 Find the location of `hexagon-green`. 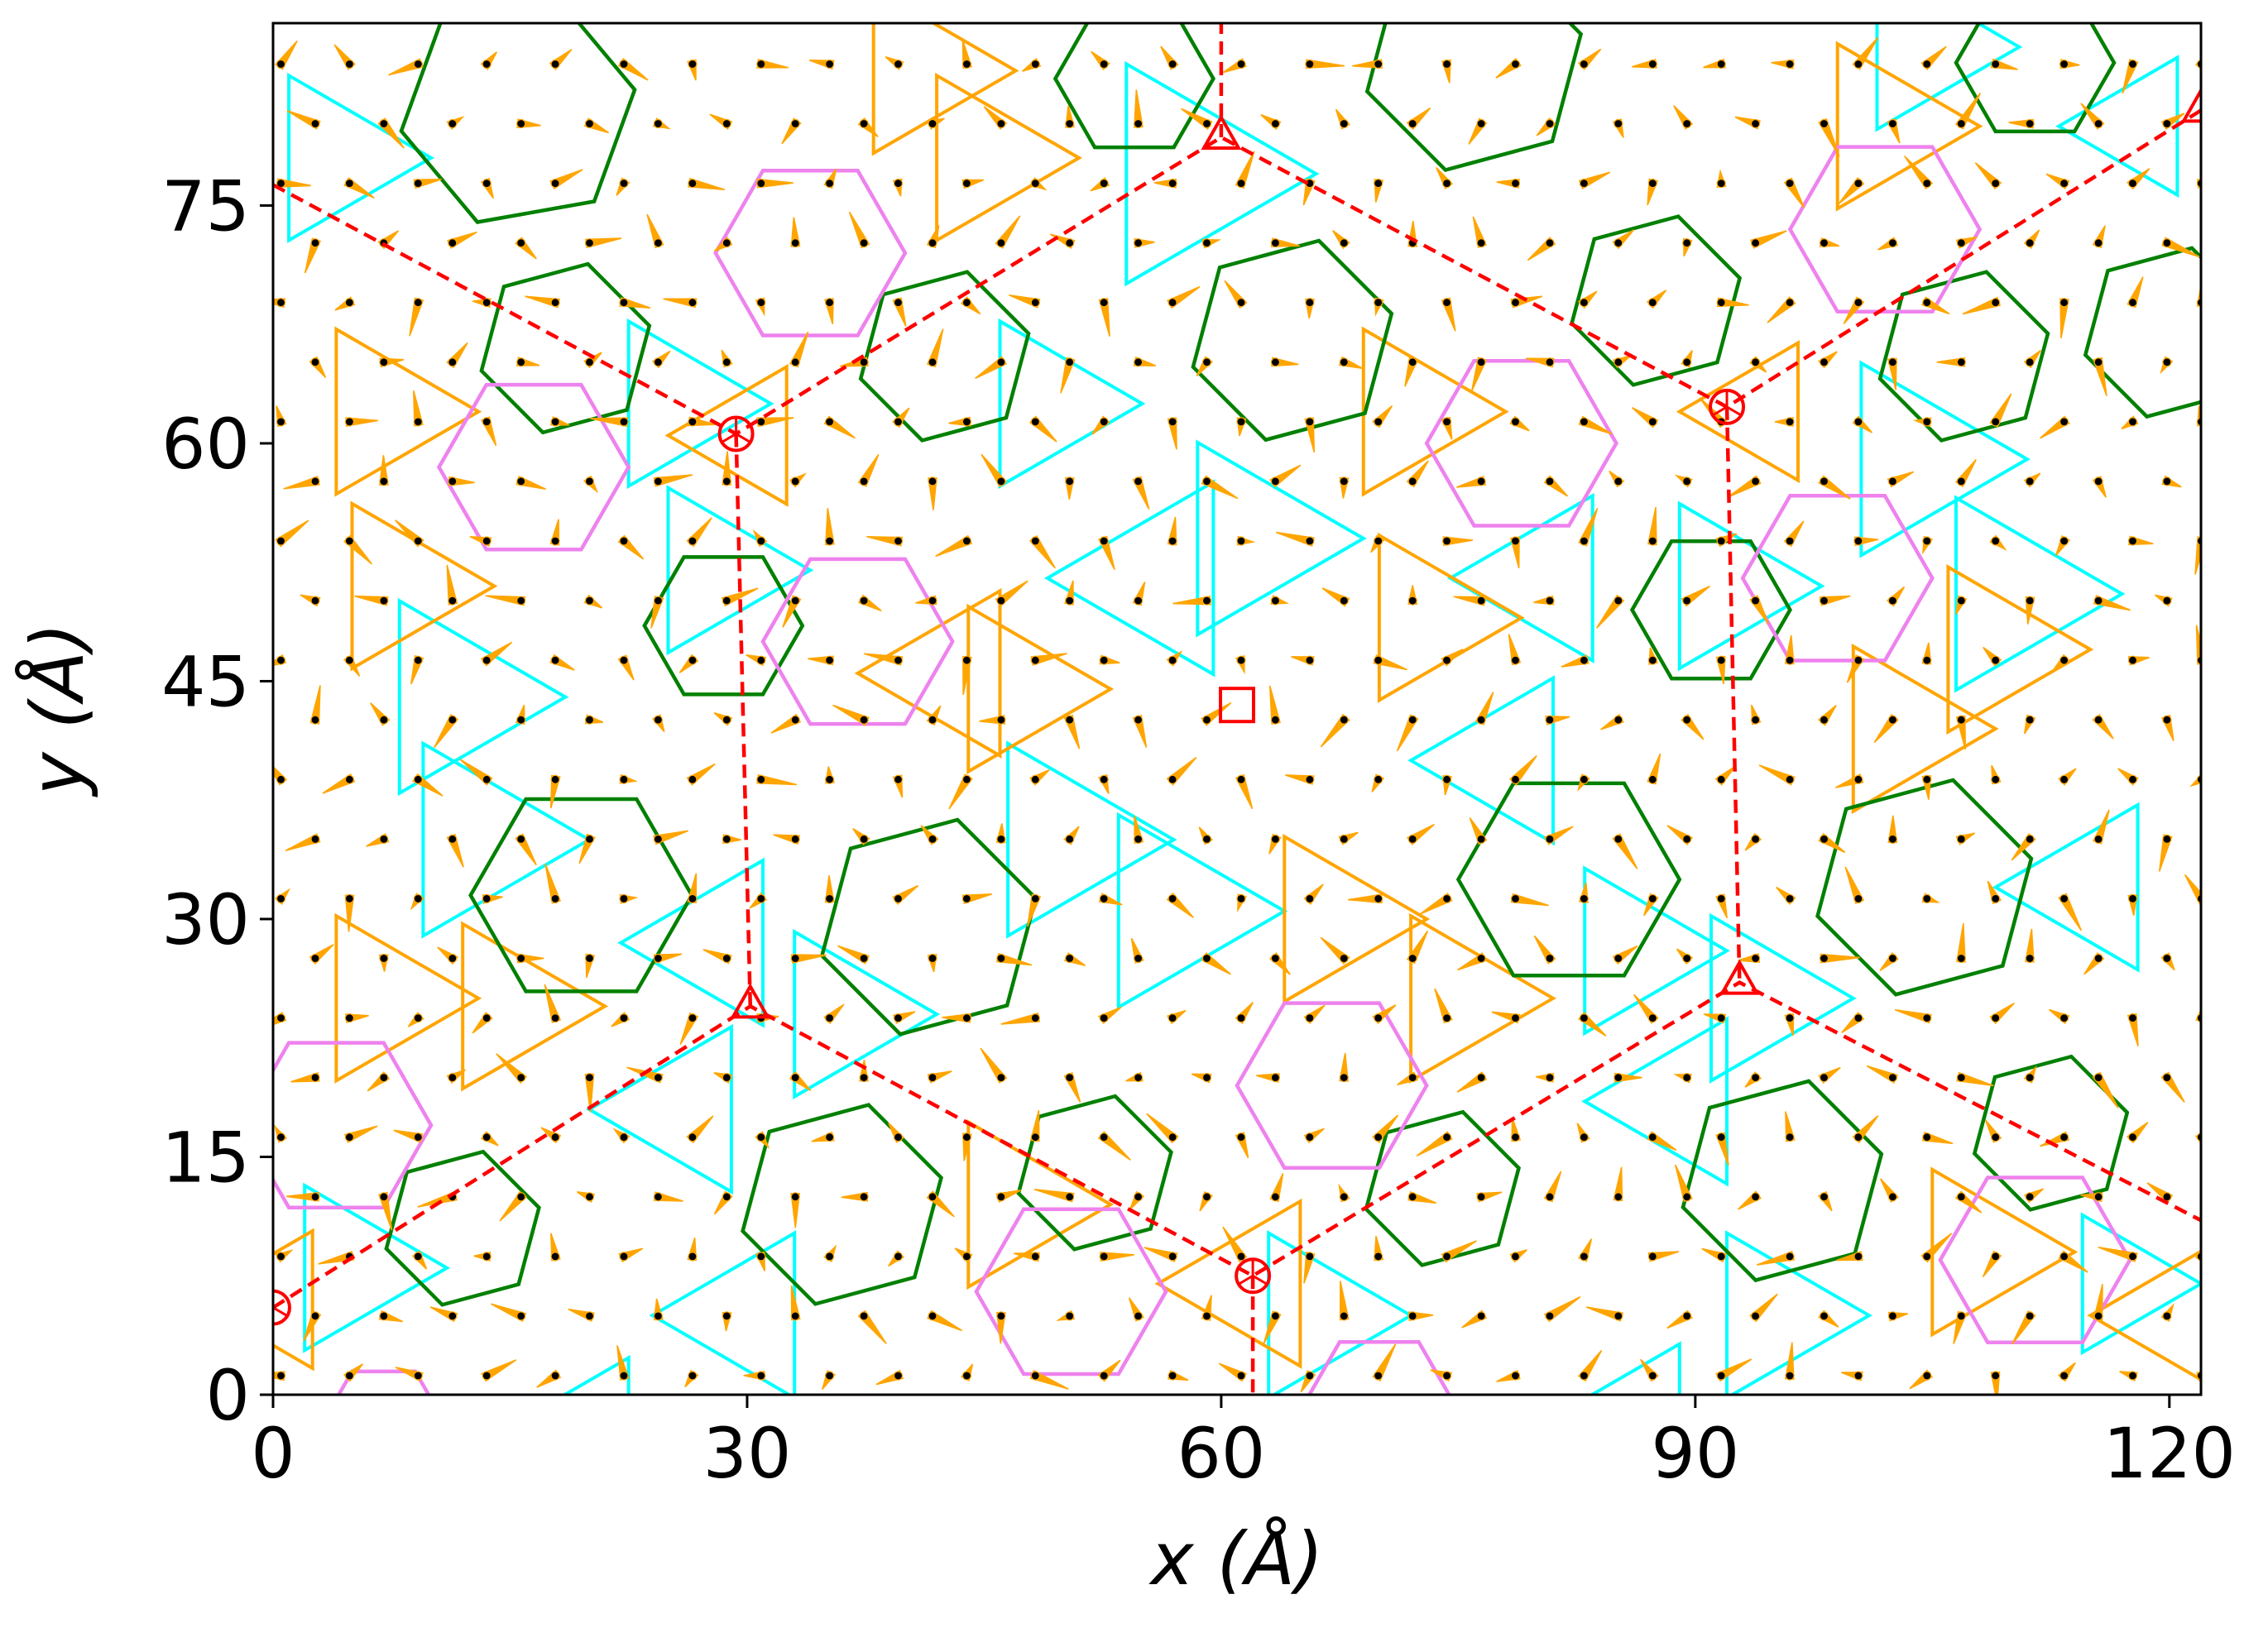

hexagon-green is located at coordinates (1924, 888).